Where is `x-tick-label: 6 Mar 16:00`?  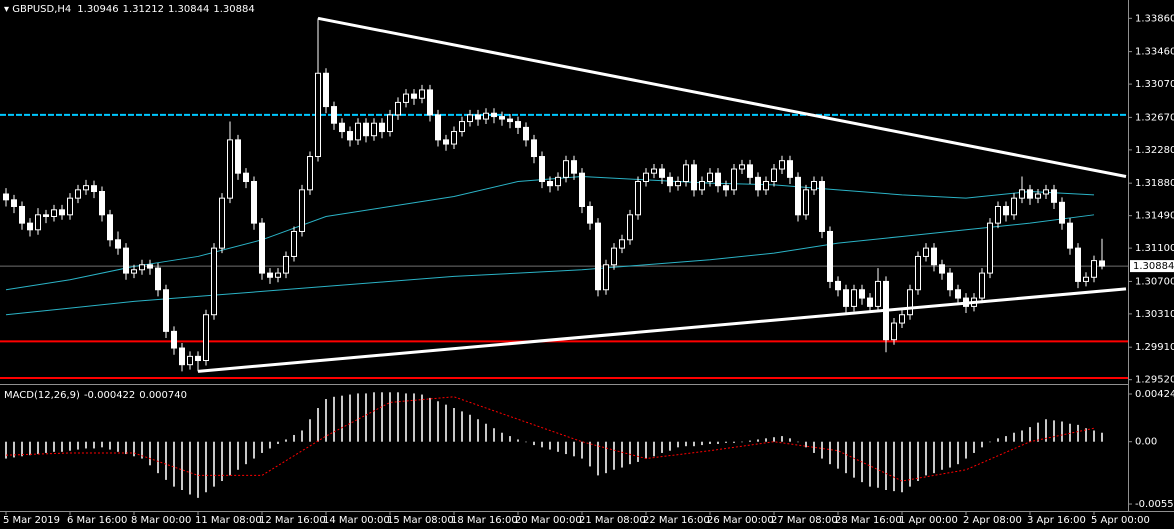
x-tick-label: 6 Mar 16:00 is located at coordinates (97, 520).